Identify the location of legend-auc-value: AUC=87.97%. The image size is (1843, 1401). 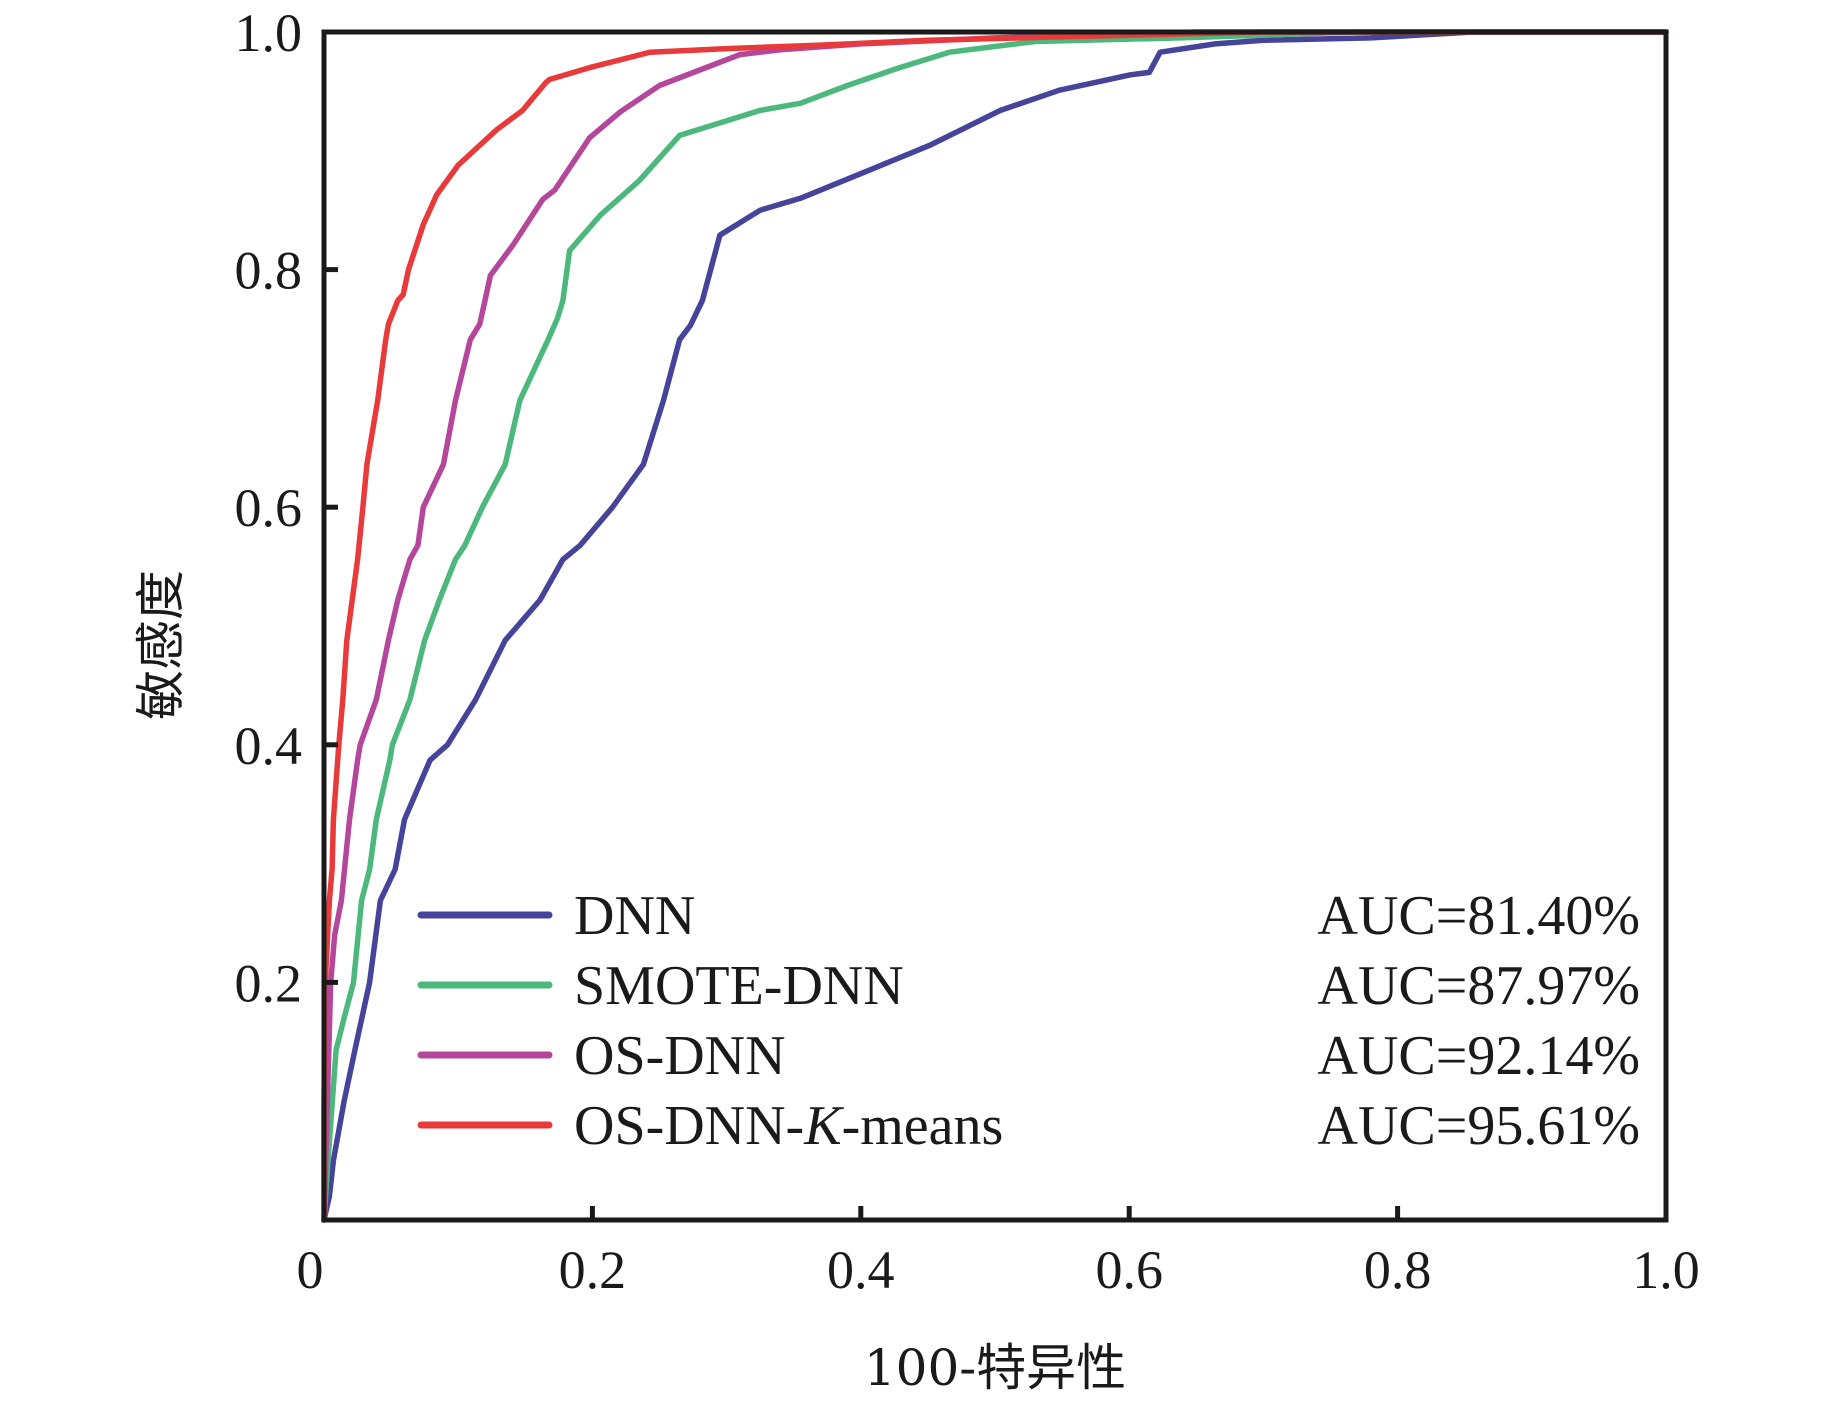
(1479, 986).